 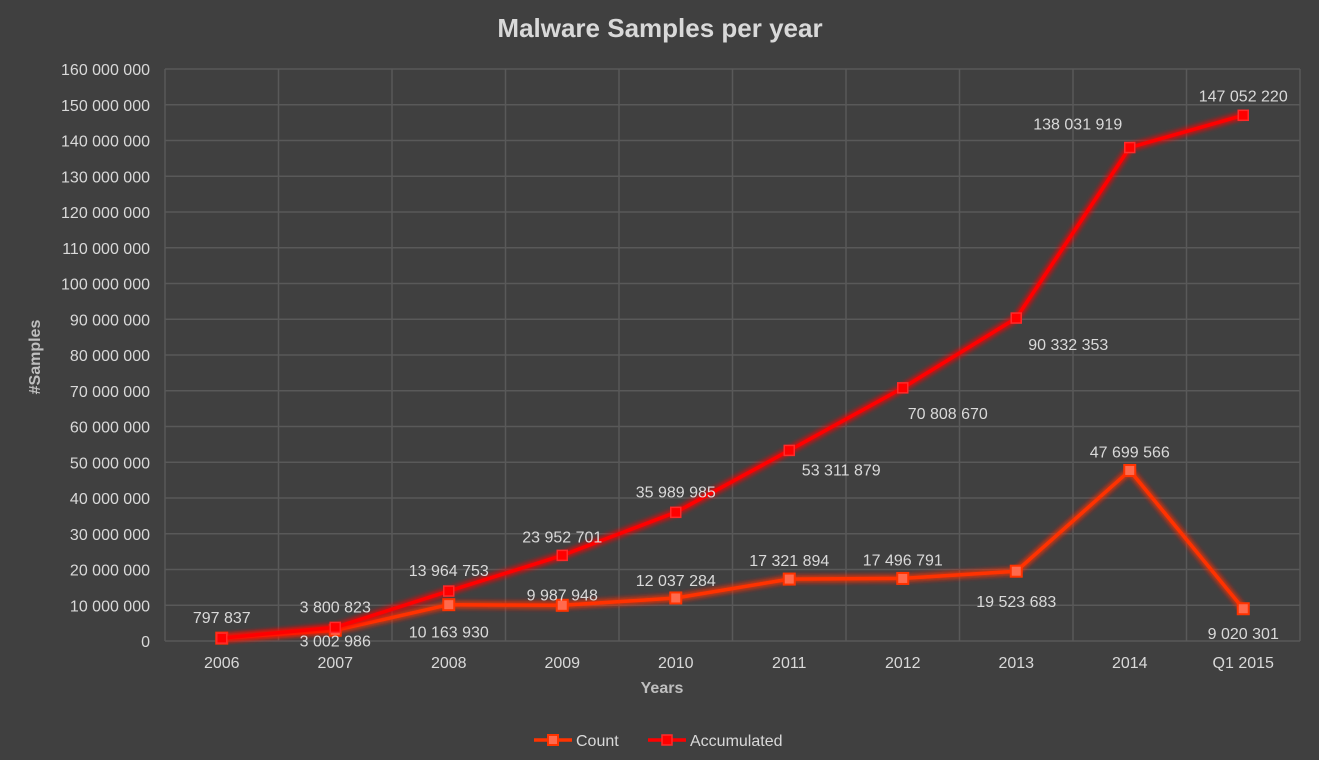 I want to click on y-tick-label: 20 000 000, so click(x=110, y=571).